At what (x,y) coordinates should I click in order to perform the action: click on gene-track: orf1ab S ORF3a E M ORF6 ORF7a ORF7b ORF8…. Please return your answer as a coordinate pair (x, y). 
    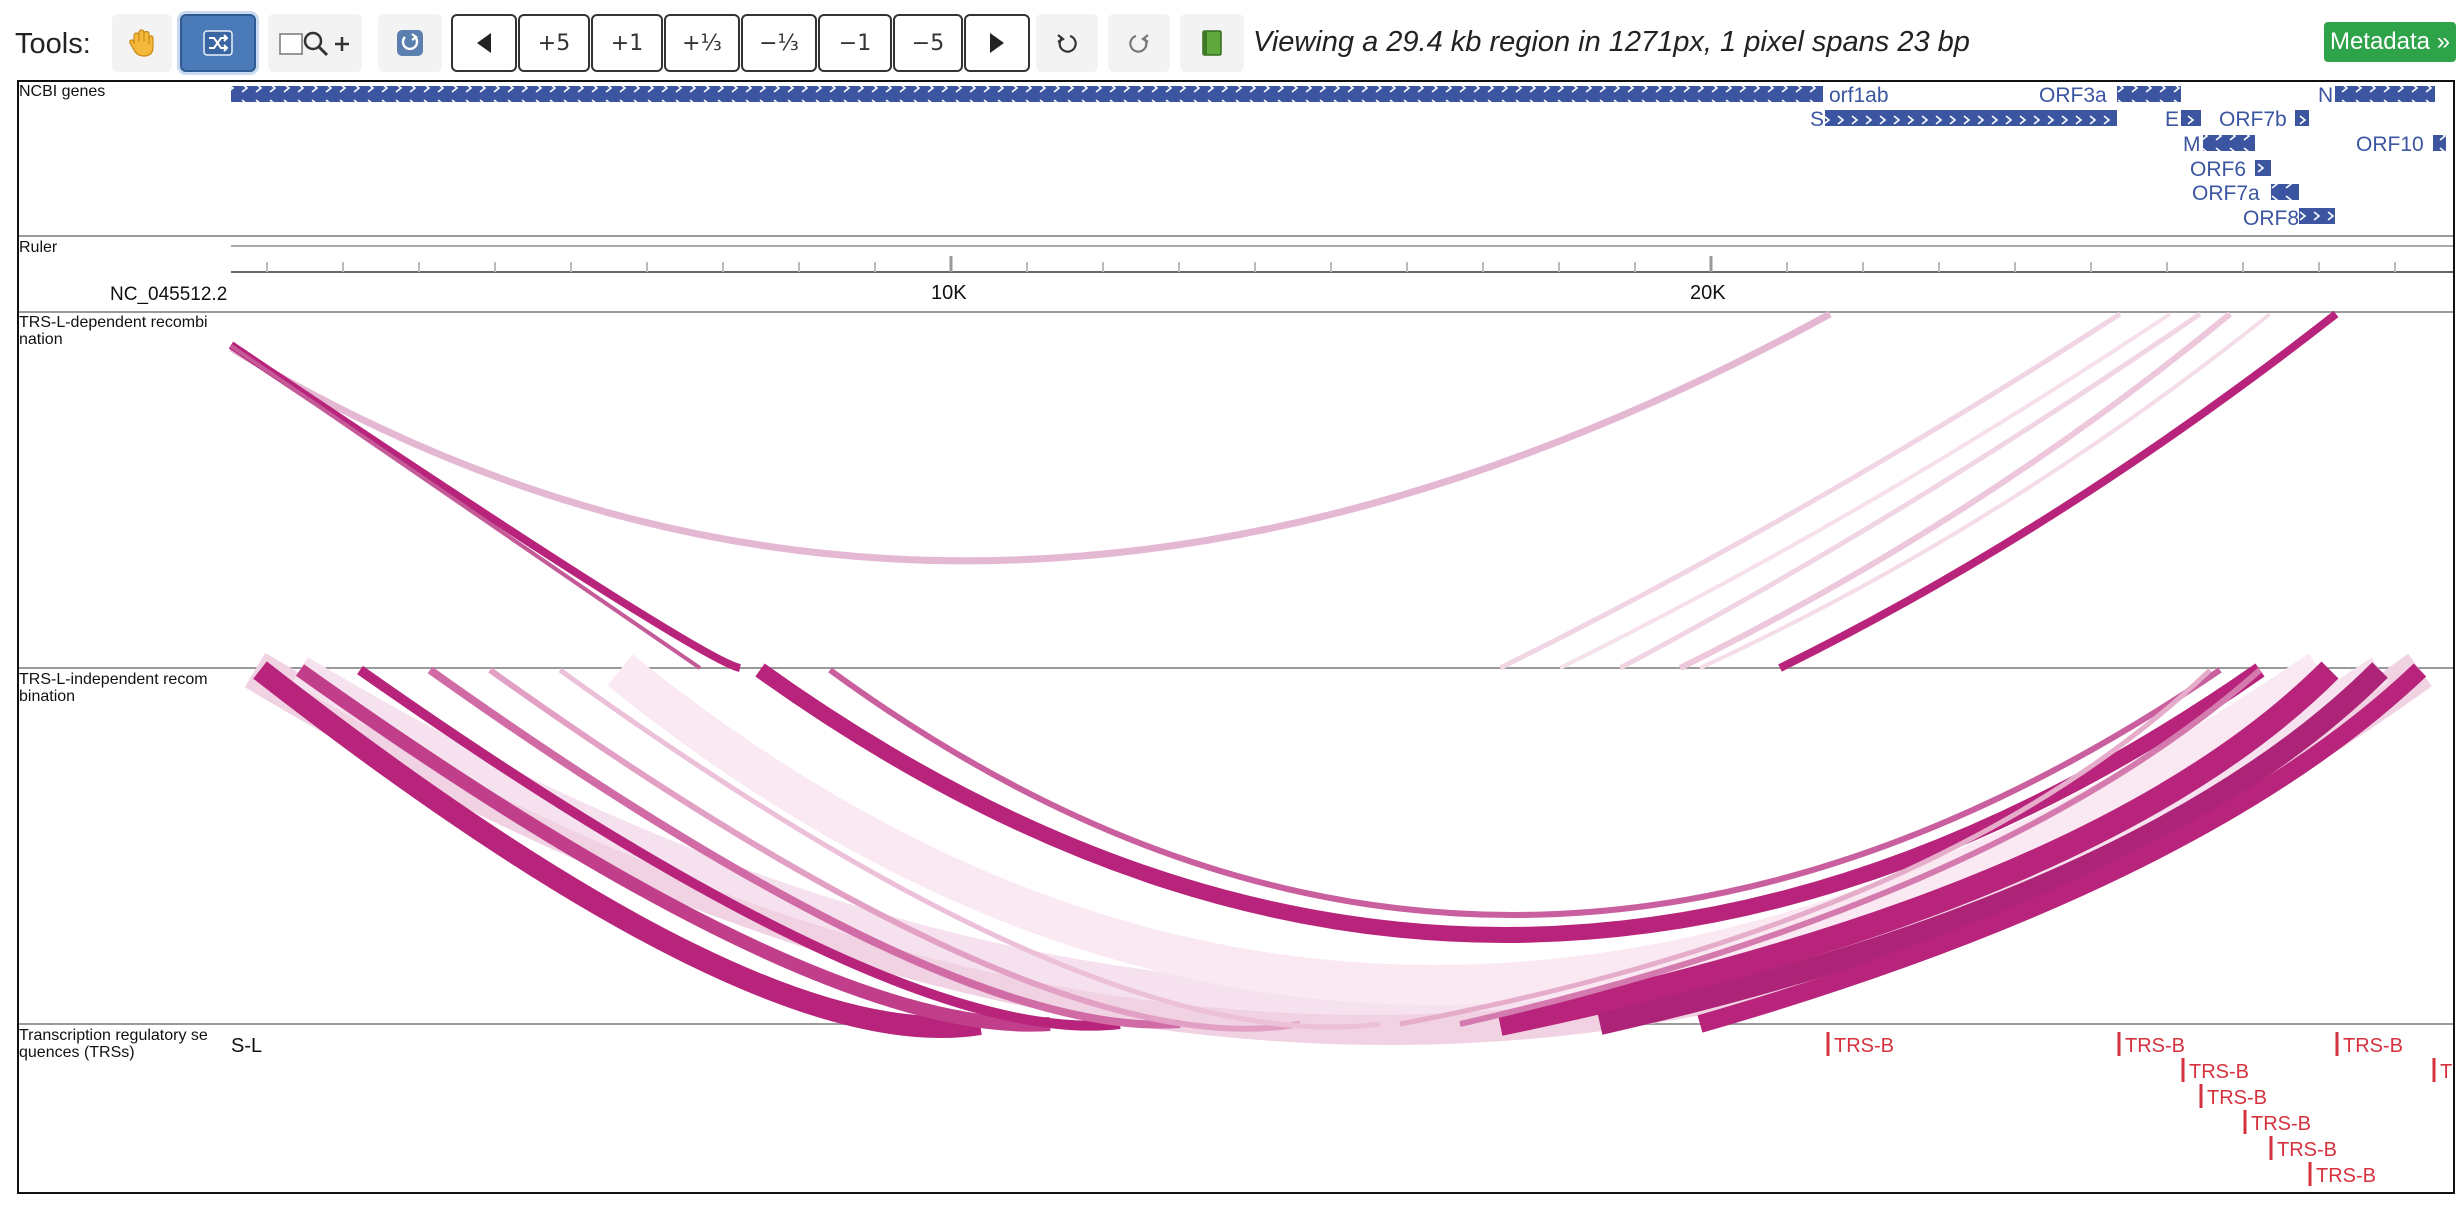
    Looking at the image, I should click on (1338, 157).